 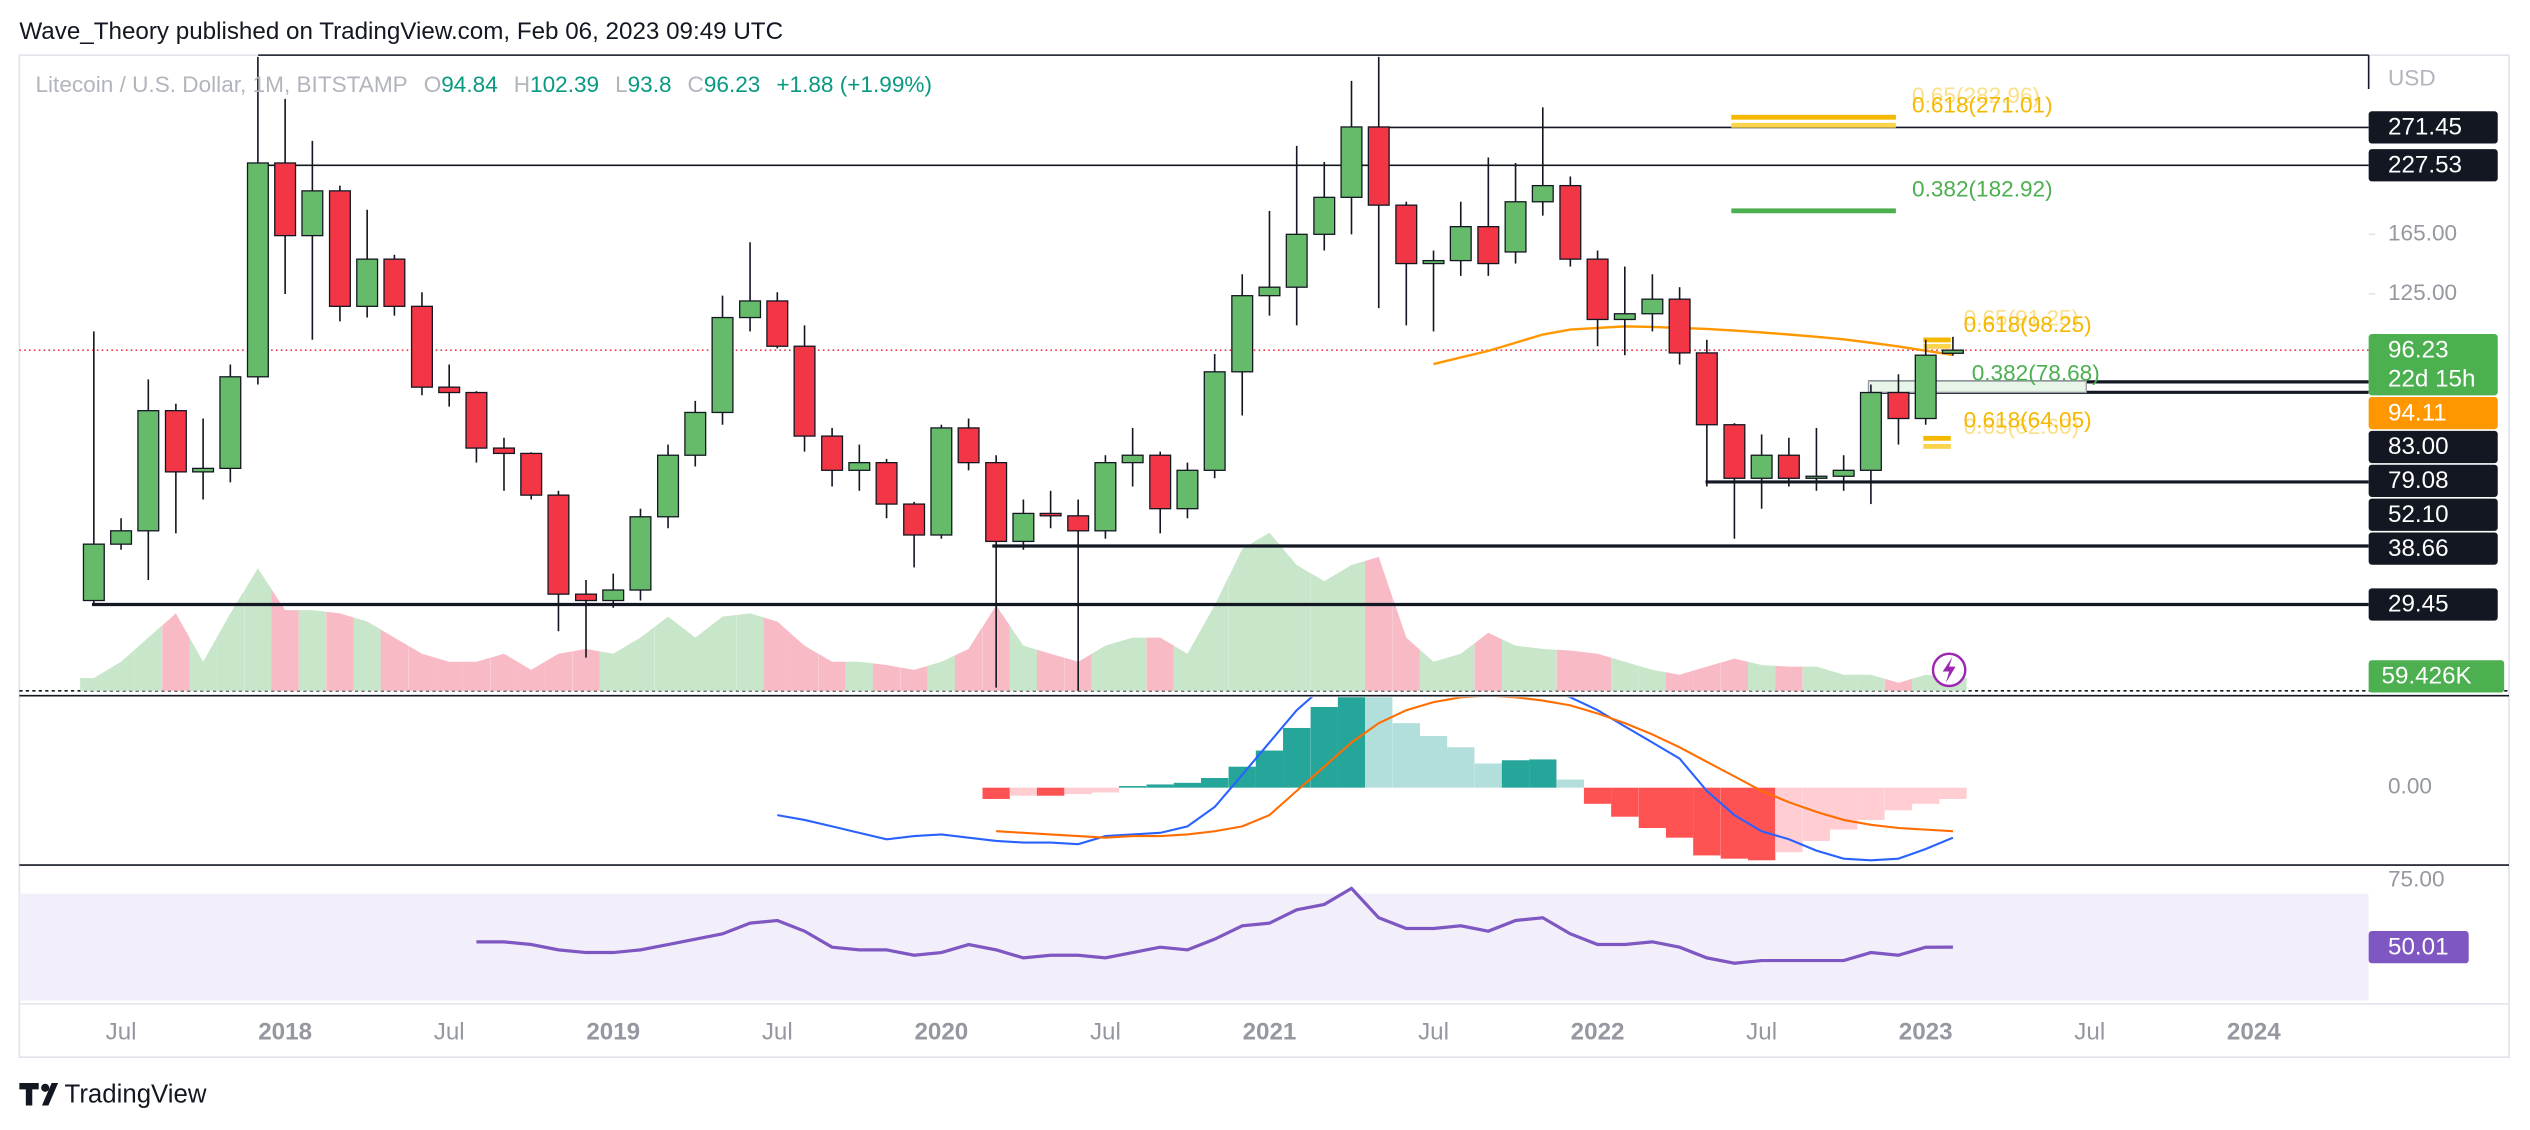 What do you see at coordinates (1693, 345) in the screenshot?
I see `ma-line` at bounding box center [1693, 345].